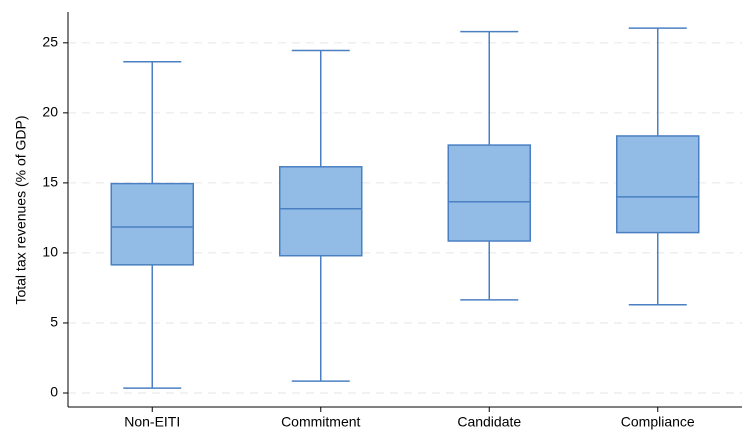  What do you see at coordinates (658, 422) in the screenshot?
I see `x-tick-label: Compliance` at bounding box center [658, 422].